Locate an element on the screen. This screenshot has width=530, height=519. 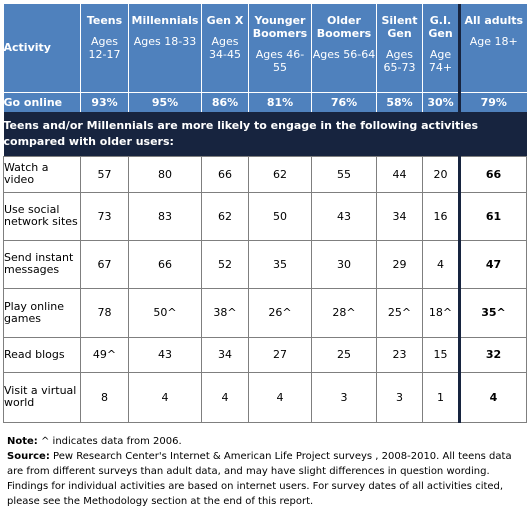
all-adults-cell: 47 is located at coordinates (492, 264).